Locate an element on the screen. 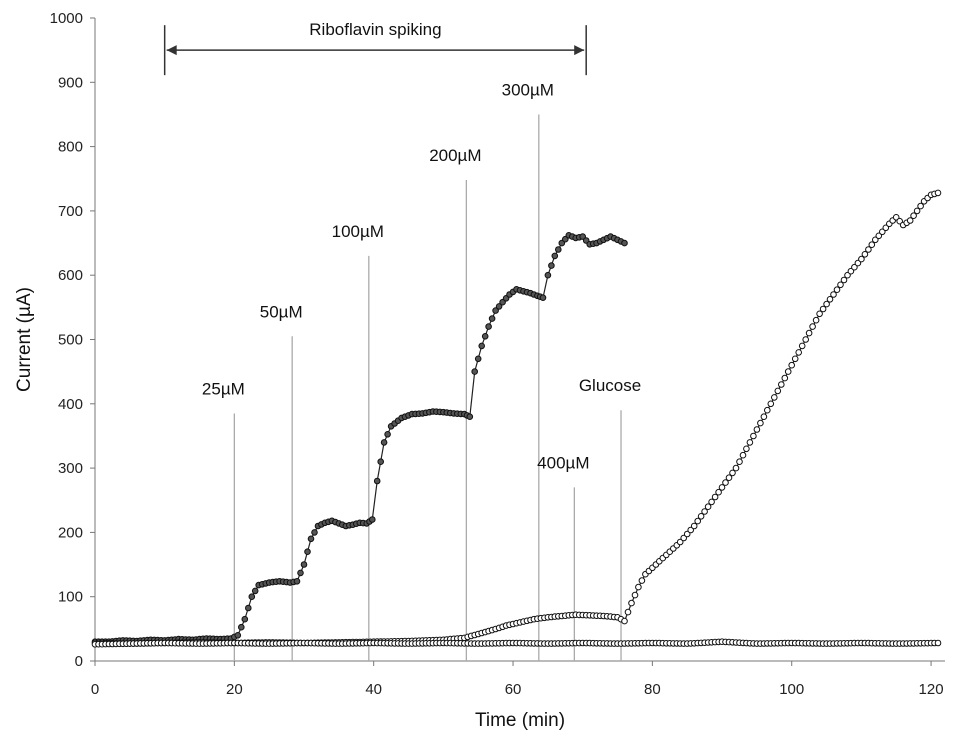  x-tick-label: 20 is located at coordinates (234, 689).